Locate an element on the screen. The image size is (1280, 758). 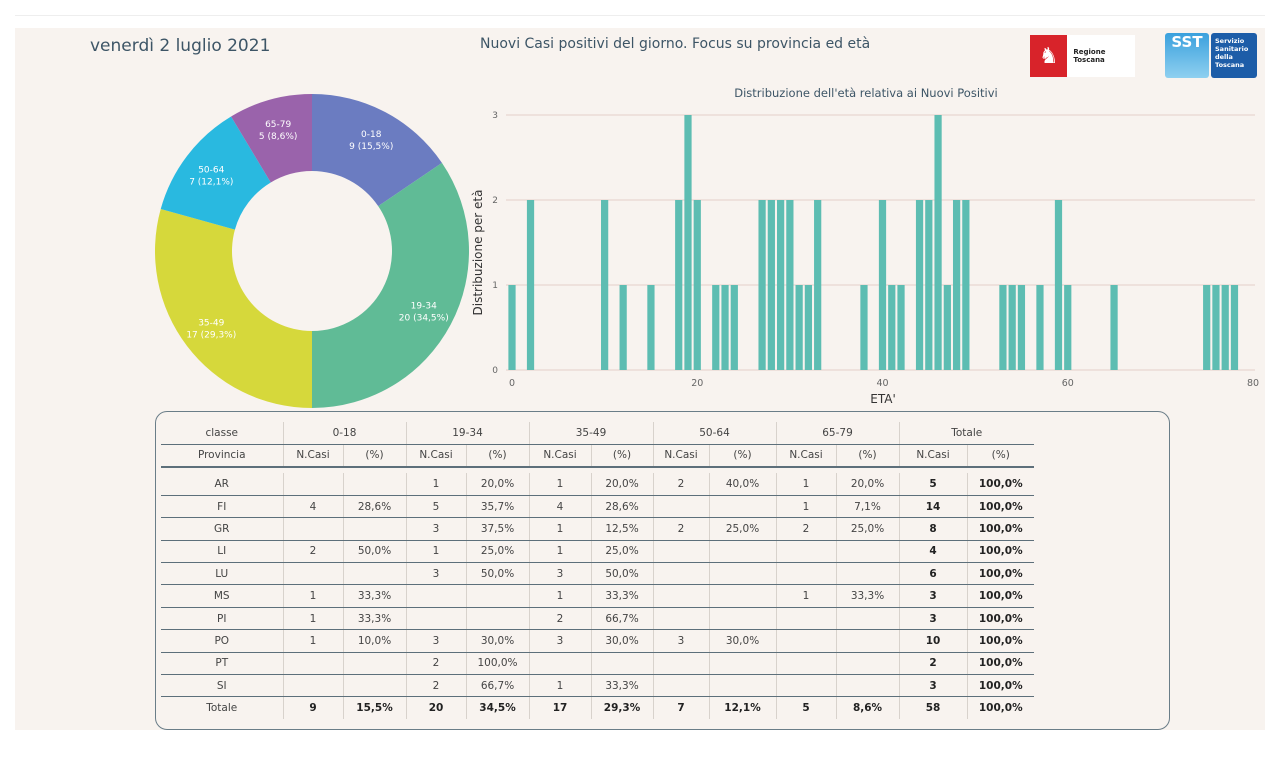
table-row: SI 2 66,7% 1 33,3% 3 100,0% is located at coordinates (597, 686).